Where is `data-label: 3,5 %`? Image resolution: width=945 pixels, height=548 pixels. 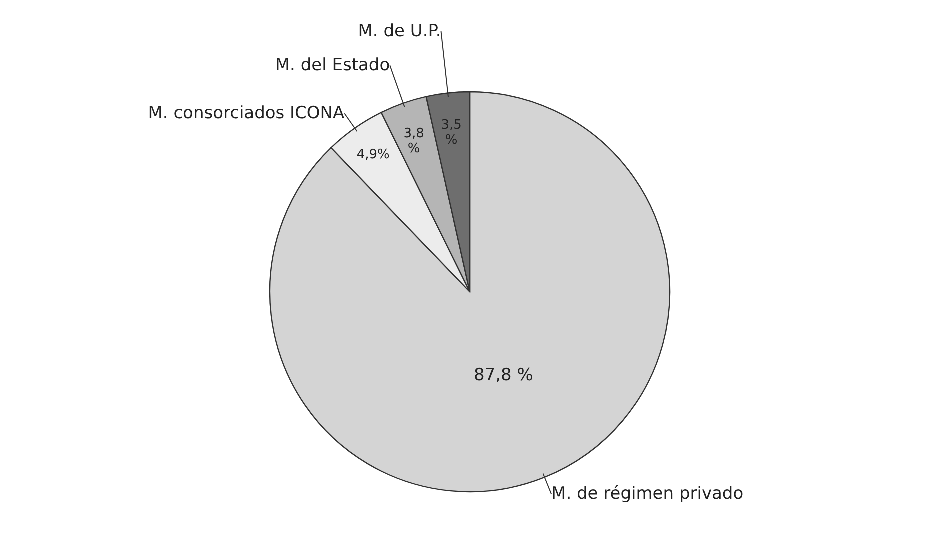 data-label: 3,5 % is located at coordinates (451, 133).